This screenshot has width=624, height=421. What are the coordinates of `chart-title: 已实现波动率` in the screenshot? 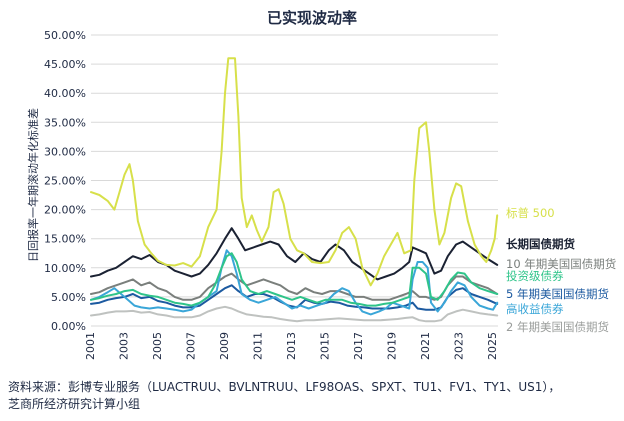 It's located at (312, 18).